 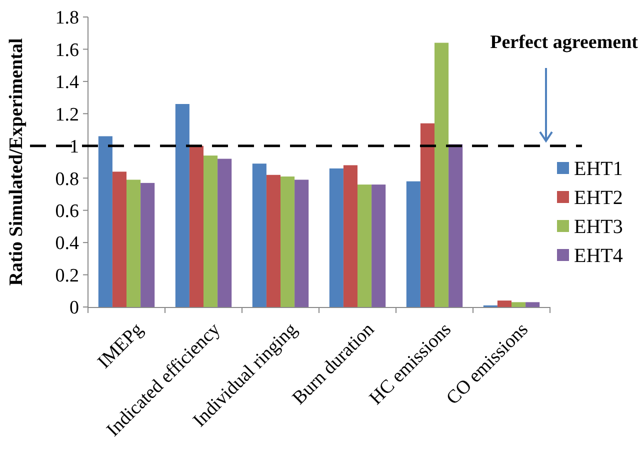 I want to click on y-tick-label: 1.8, so click(x=67, y=18).